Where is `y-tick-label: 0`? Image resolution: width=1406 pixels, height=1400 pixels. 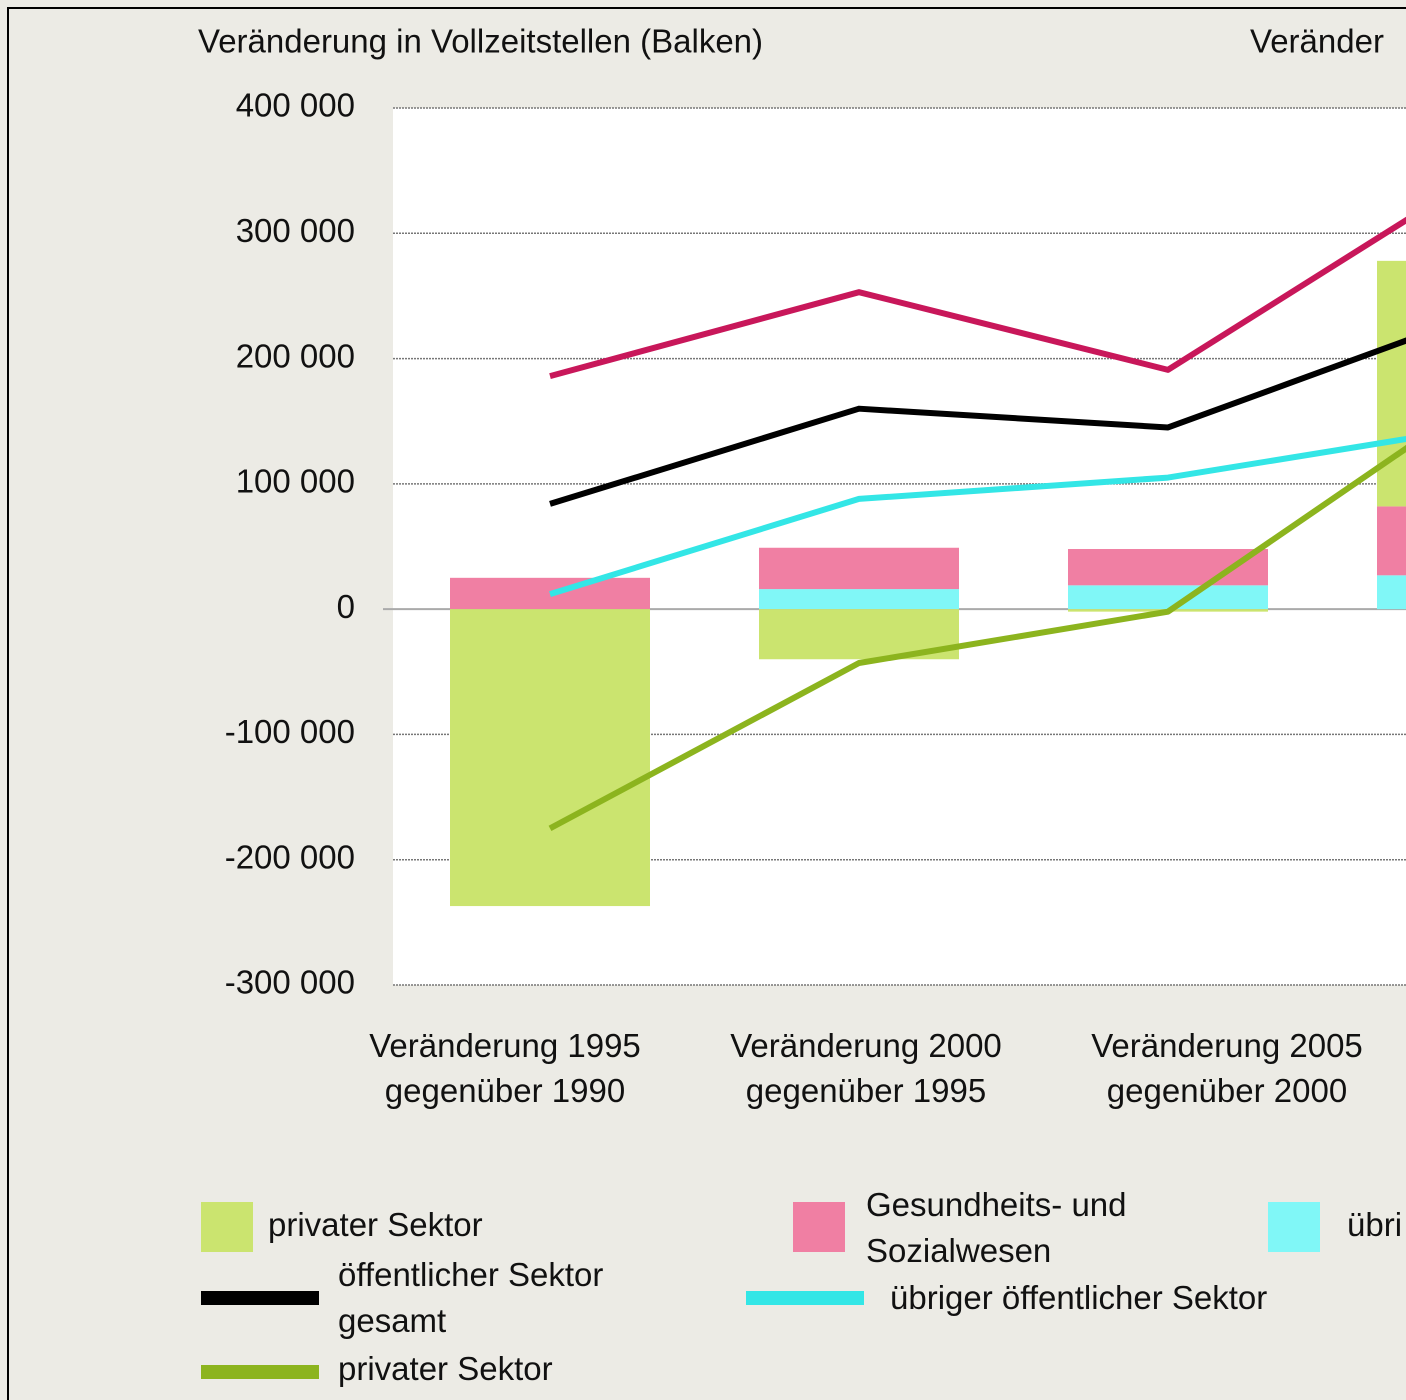
y-tick-label: 0 is located at coordinates (346, 606).